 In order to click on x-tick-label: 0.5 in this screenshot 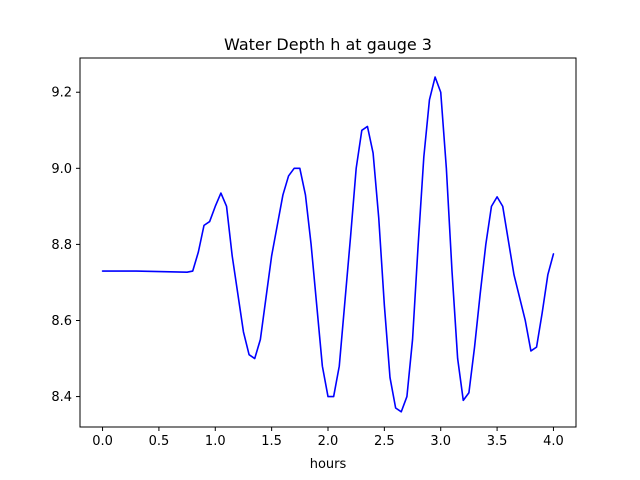, I will do `click(159, 441)`.